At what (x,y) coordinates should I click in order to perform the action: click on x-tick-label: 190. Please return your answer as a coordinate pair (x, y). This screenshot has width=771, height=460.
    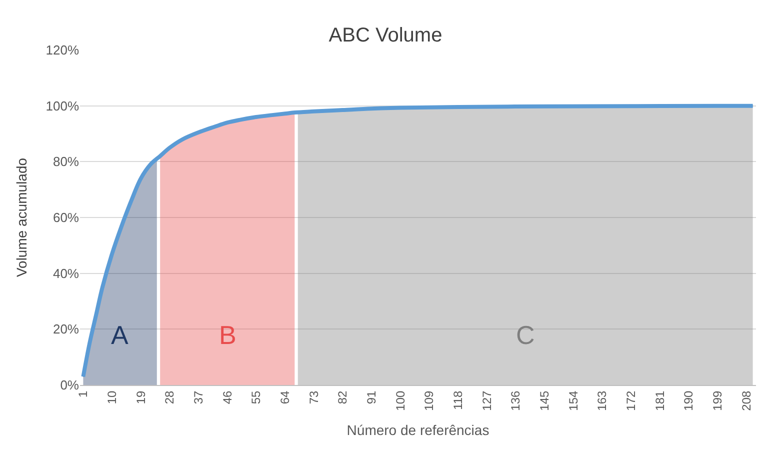
    Looking at the image, I should click on (689, 400).